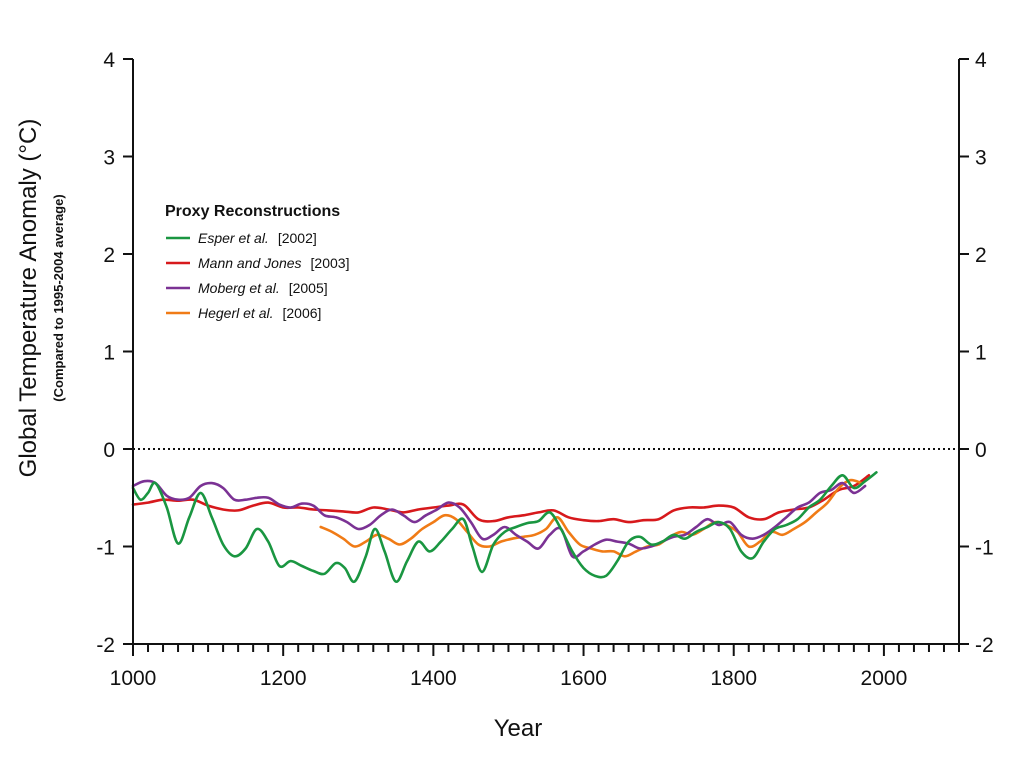  I want to click on series-layer, so click(504, 527).